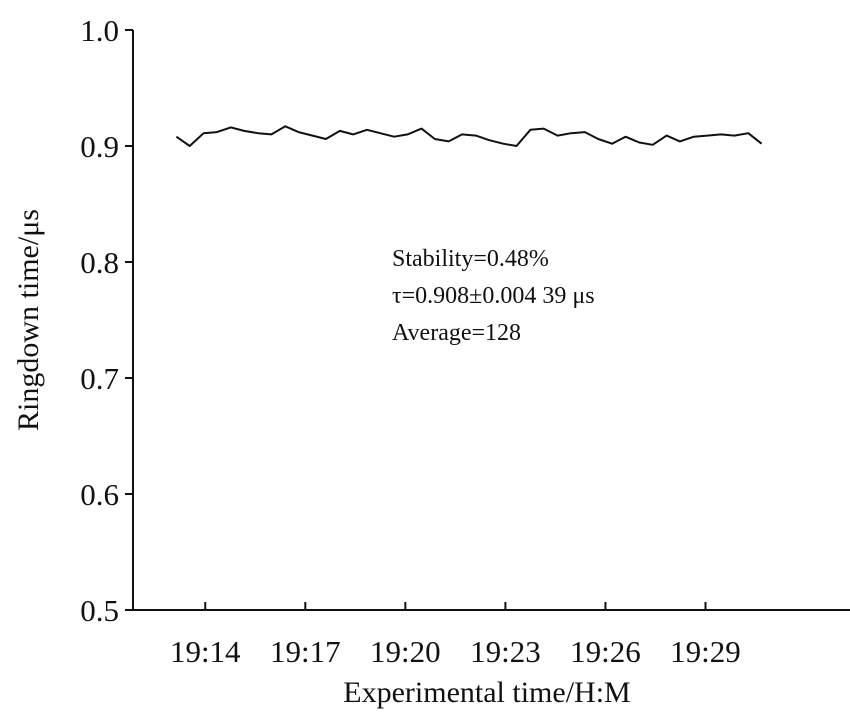 The width and height of the screenshot is (850, 717). What do you see at coordinates (456, 333) in the screenshot?
I see `annotation-average: Average=128` at bounding box center [456, 333].